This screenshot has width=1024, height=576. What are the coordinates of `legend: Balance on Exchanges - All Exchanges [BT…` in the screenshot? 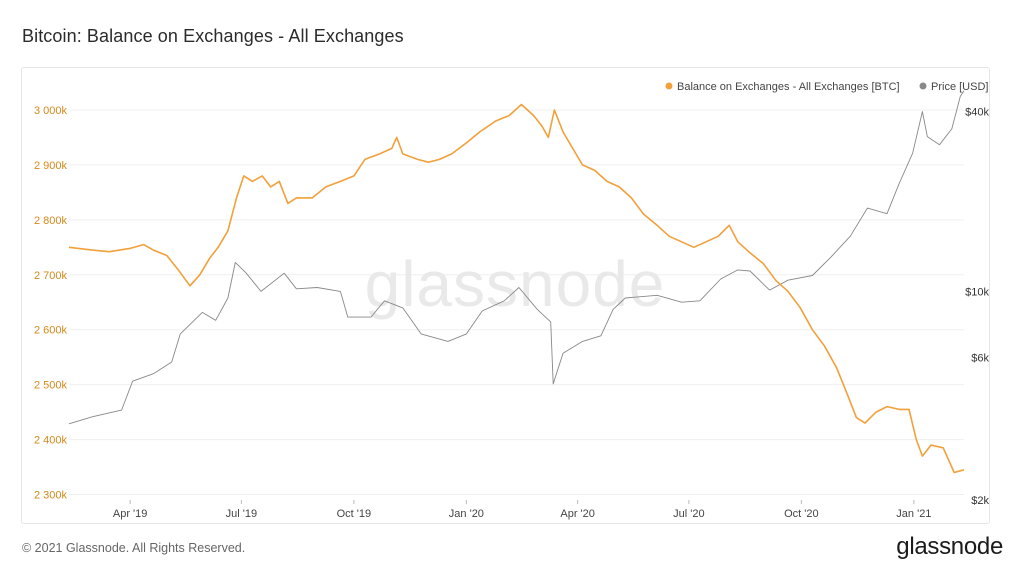 It's located at (827, 87).